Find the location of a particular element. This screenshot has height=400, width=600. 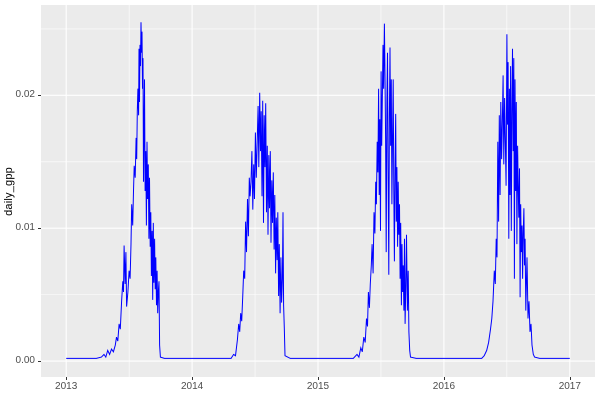

y-axis-title: daily_gpp is located at coordinates (9, 191).